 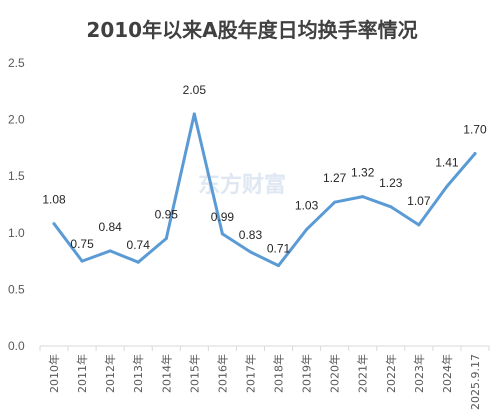 I want to click on x-tick-label: 2018年, so click(x=279, y=373).